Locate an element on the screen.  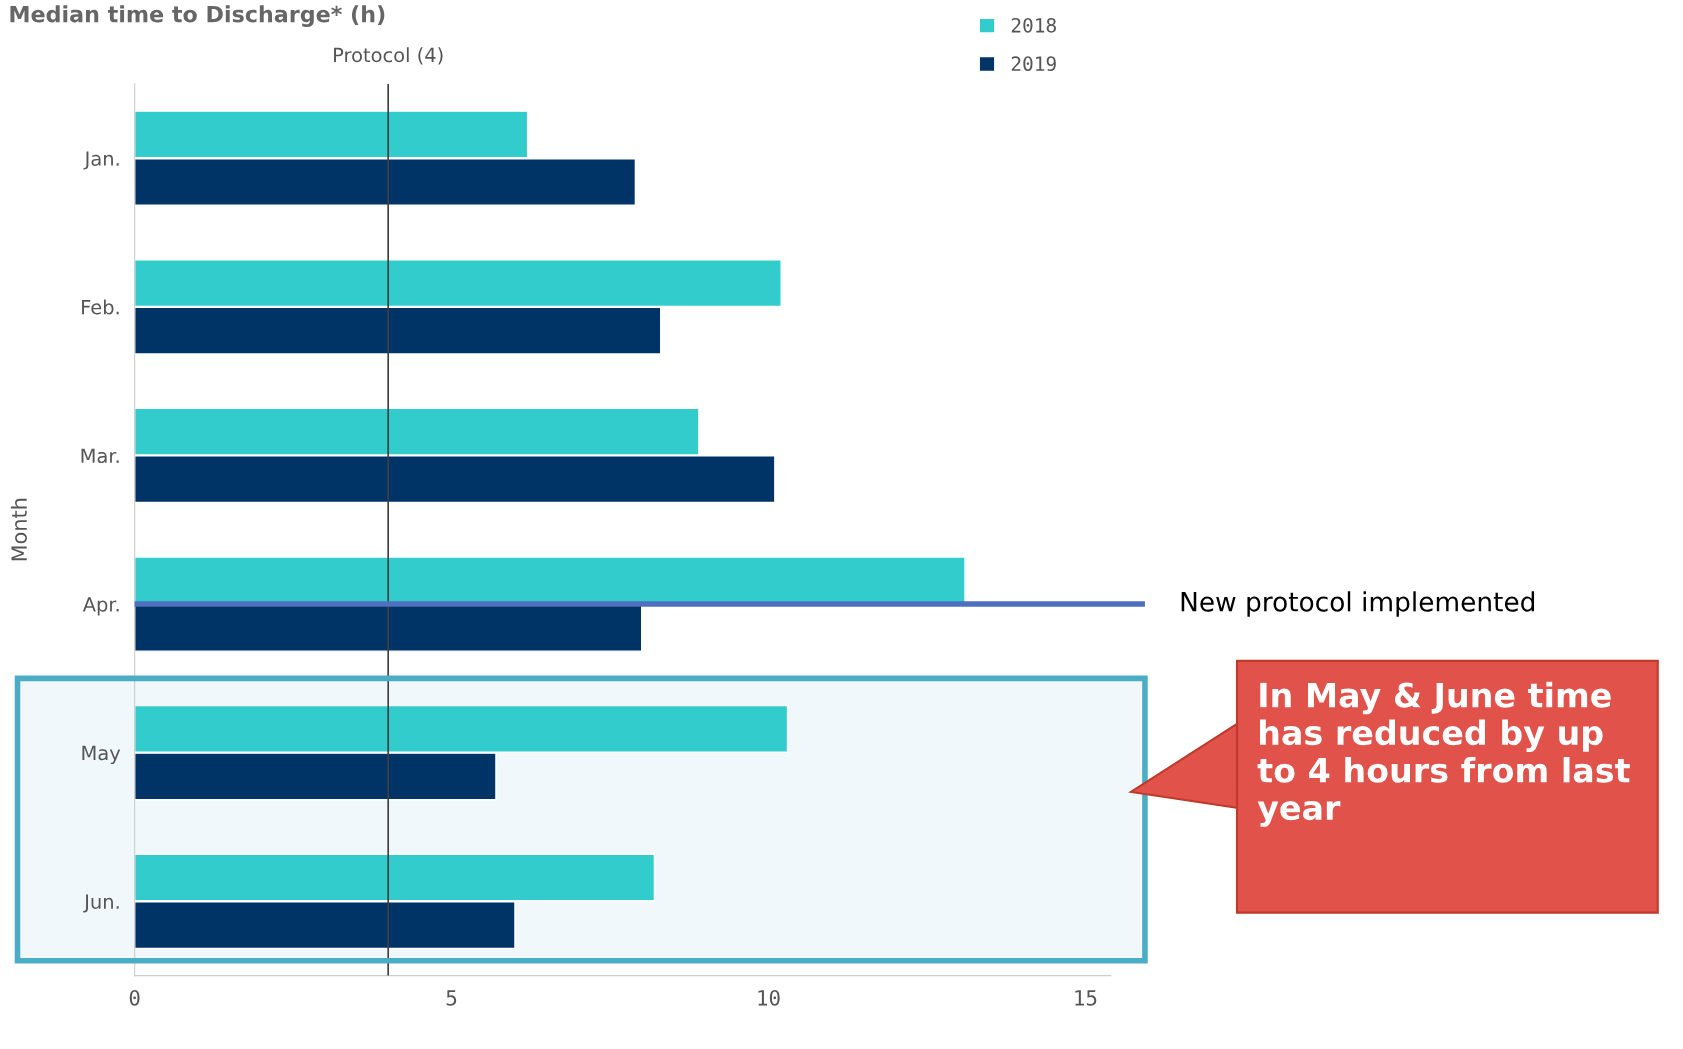
y-tick-label: May is located at coordinates (101, 755).